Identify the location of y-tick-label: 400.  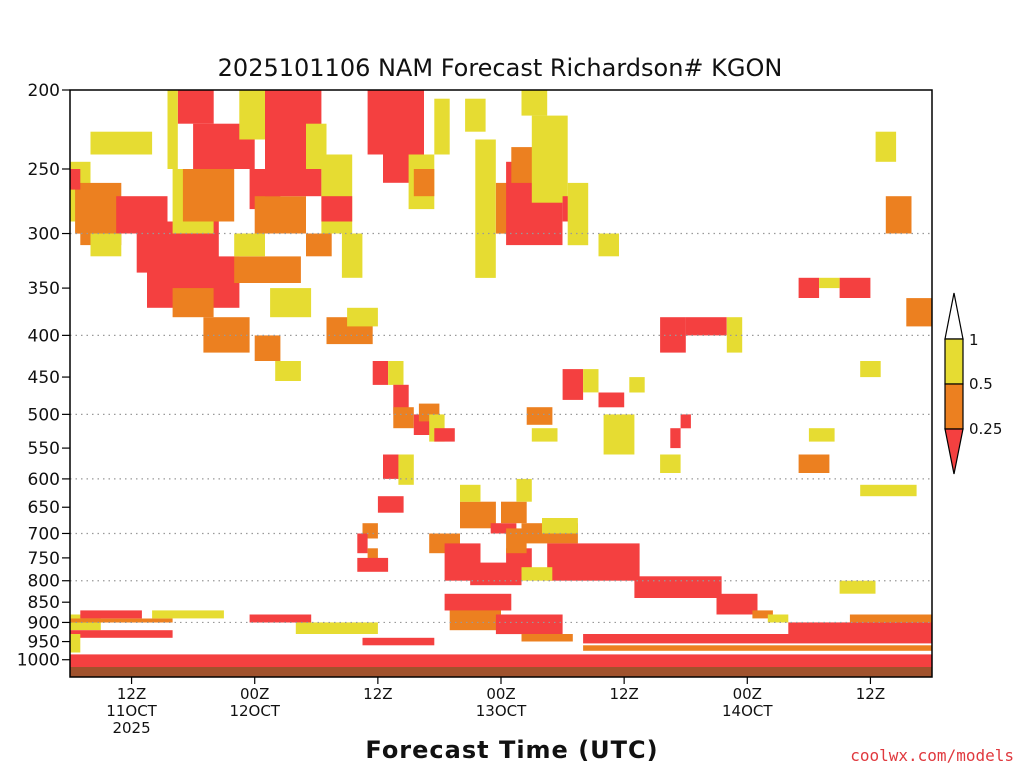
(44, 336).